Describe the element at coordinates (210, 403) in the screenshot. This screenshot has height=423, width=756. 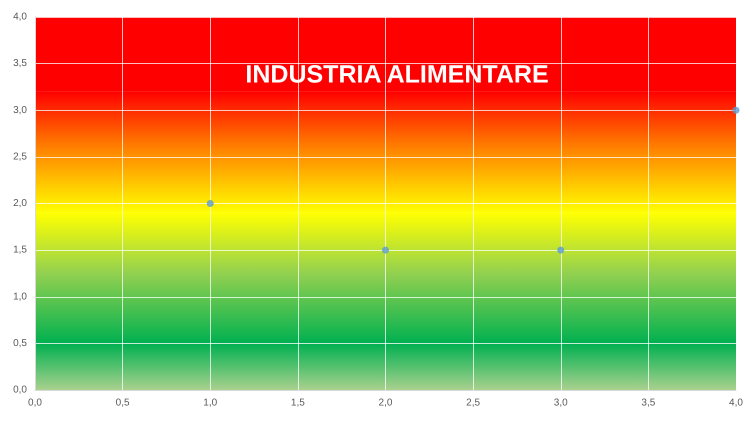
I see `x-tick-label: 1,0` at that location.